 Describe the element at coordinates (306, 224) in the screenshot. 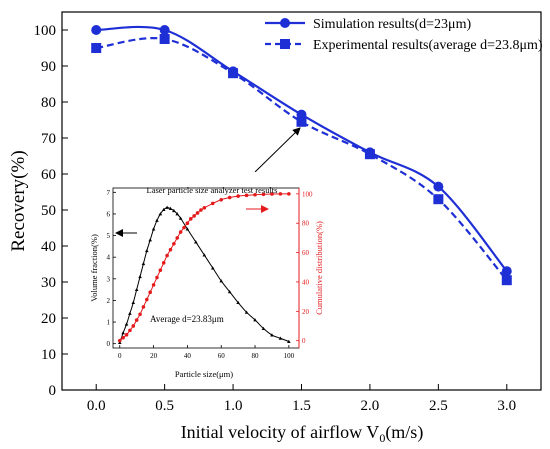

I see `inset-right-tick-label: 80` at that location.